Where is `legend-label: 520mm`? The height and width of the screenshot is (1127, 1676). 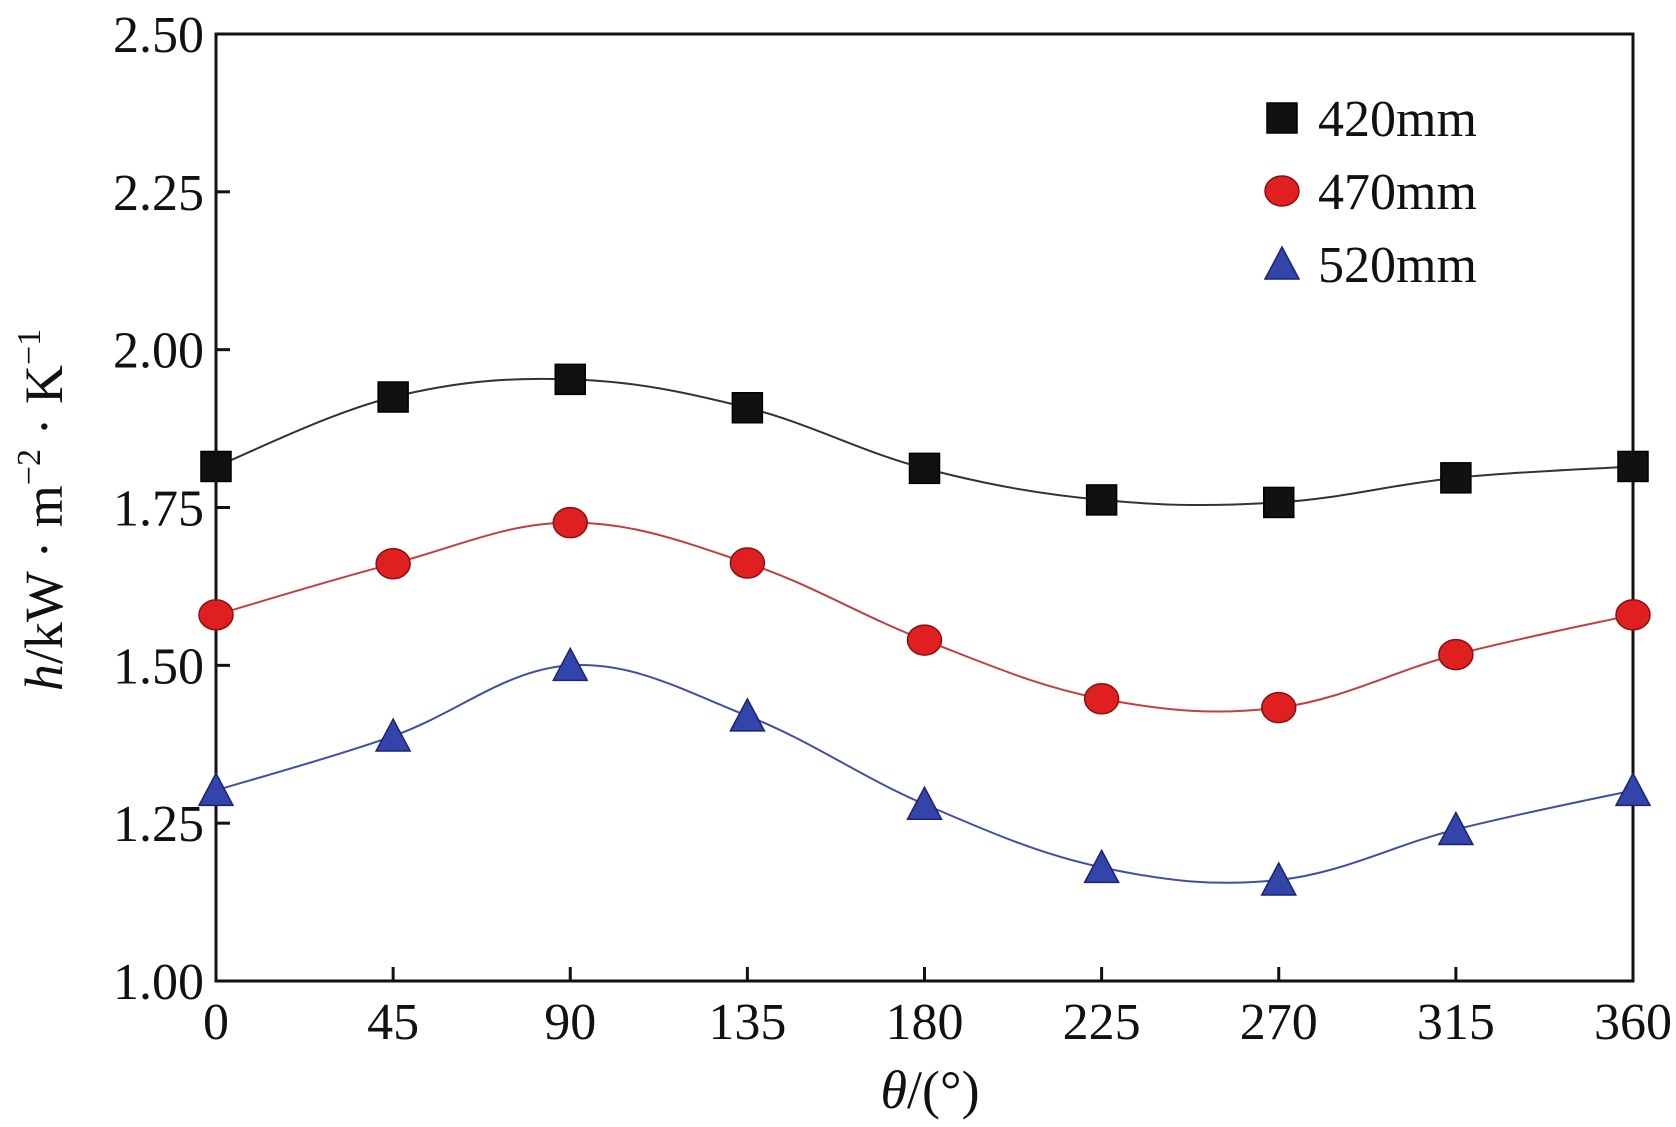 legend-label: 520mm is located at coordinates (1397, 265).